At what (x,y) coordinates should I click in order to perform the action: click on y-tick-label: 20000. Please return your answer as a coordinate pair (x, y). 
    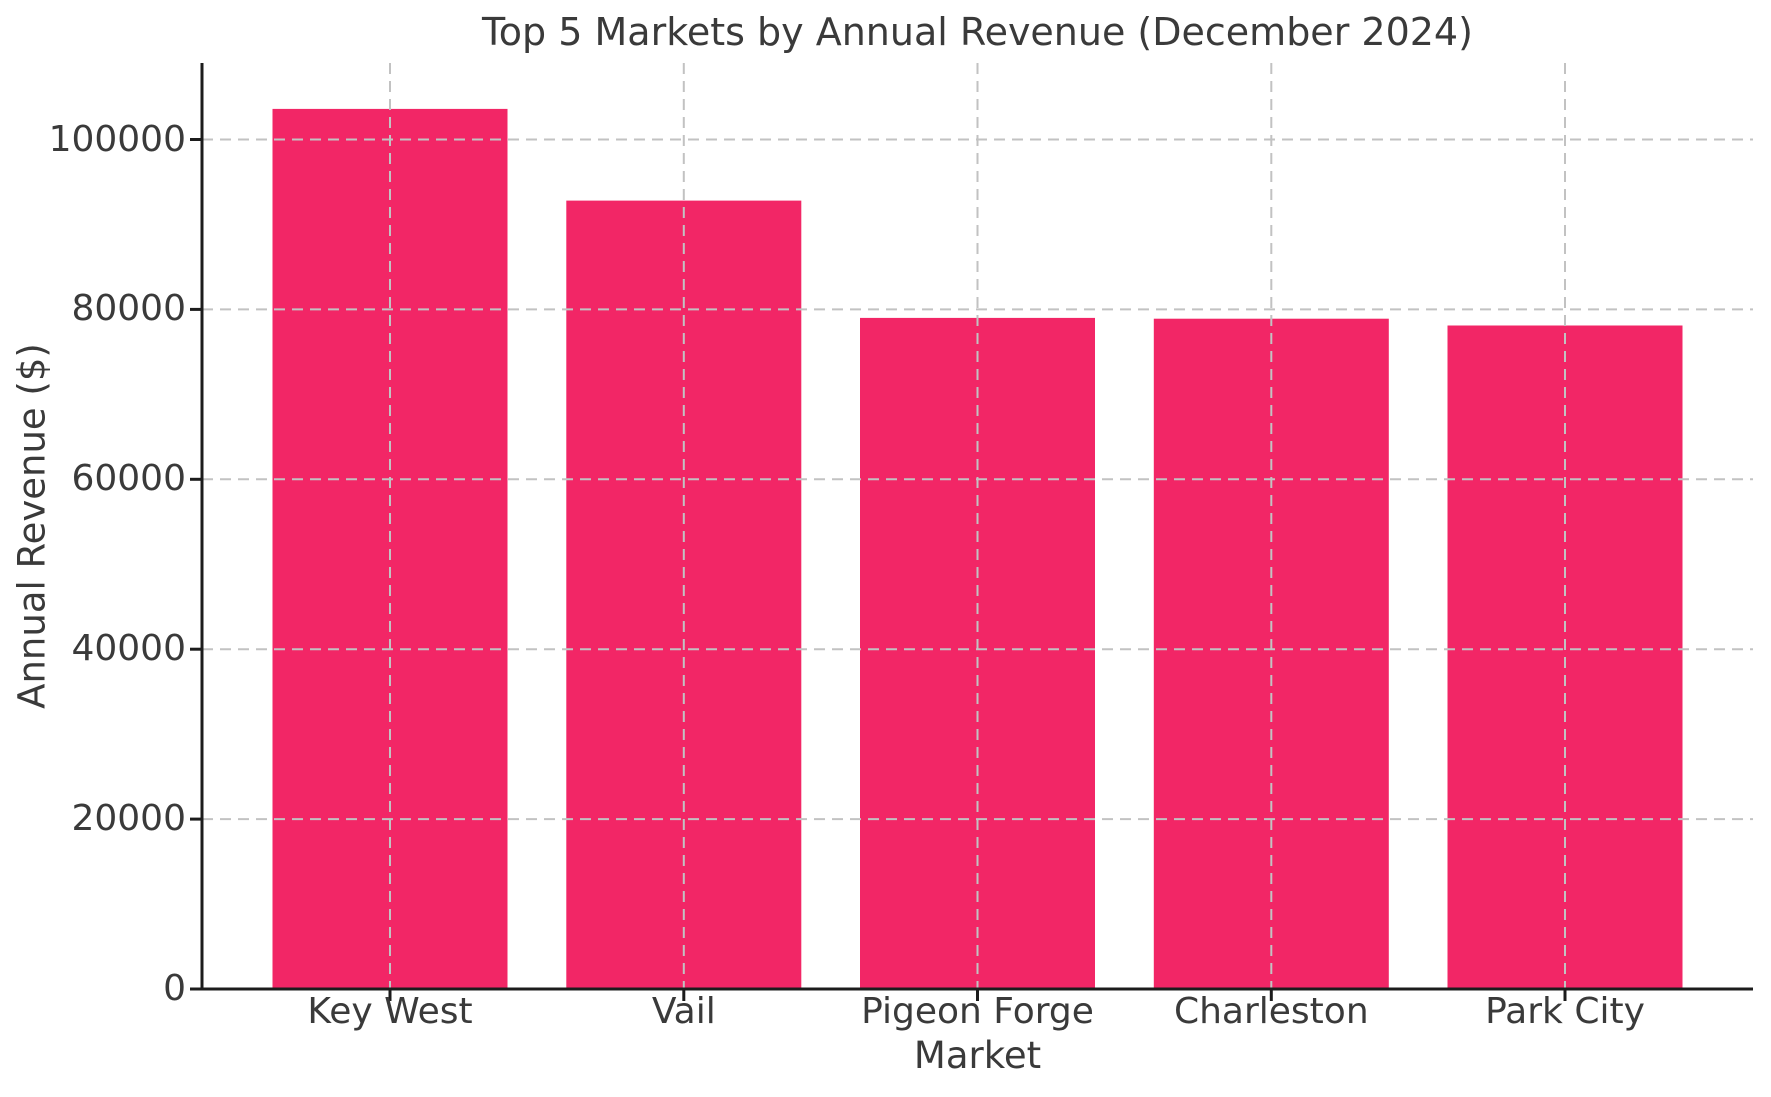
    Looking at the image, I should click on (128, 819).